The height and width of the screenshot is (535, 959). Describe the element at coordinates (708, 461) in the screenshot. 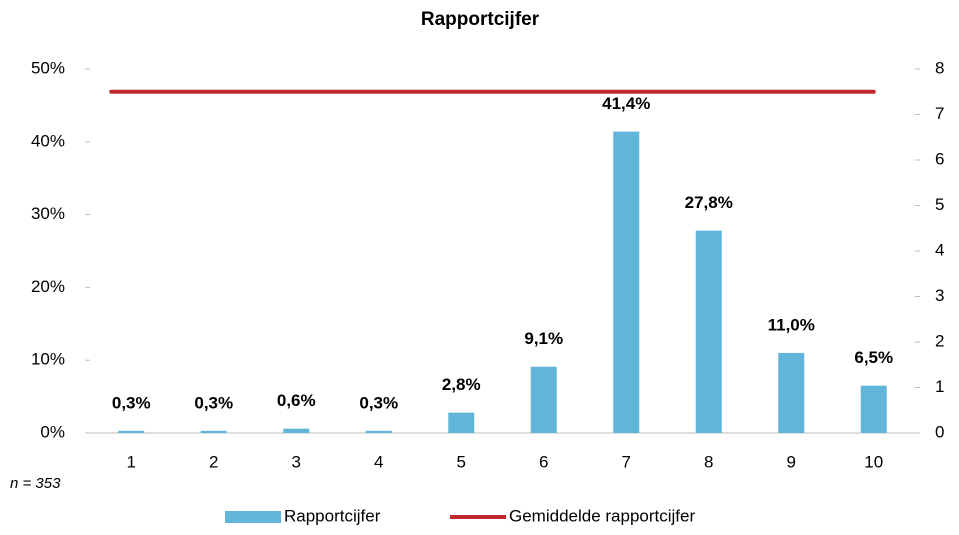

I see `x-tick-label: 8` at that location.